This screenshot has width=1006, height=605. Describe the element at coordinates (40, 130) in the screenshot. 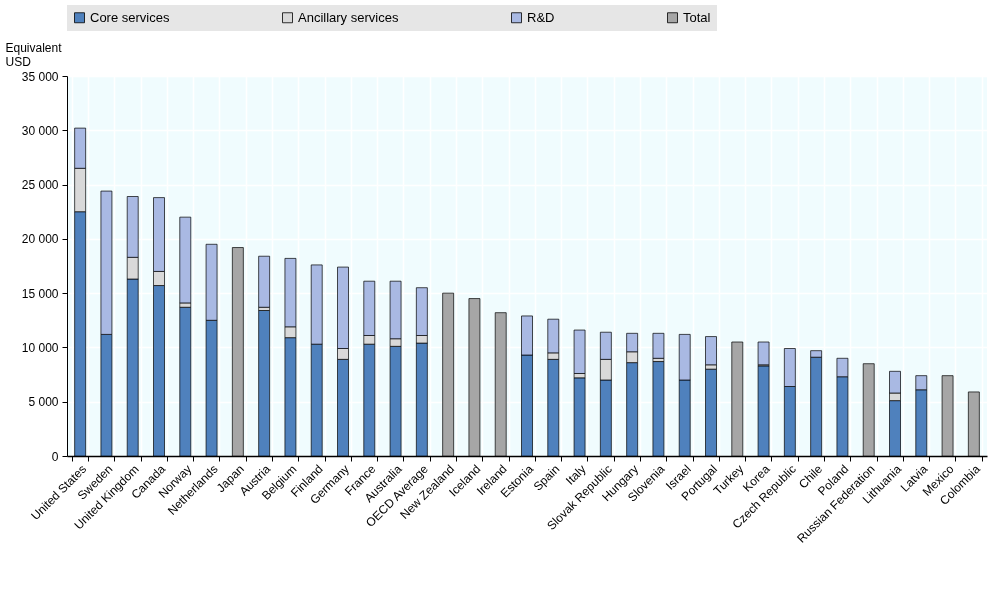

I see `y-tick-label: 30 000` at that location.